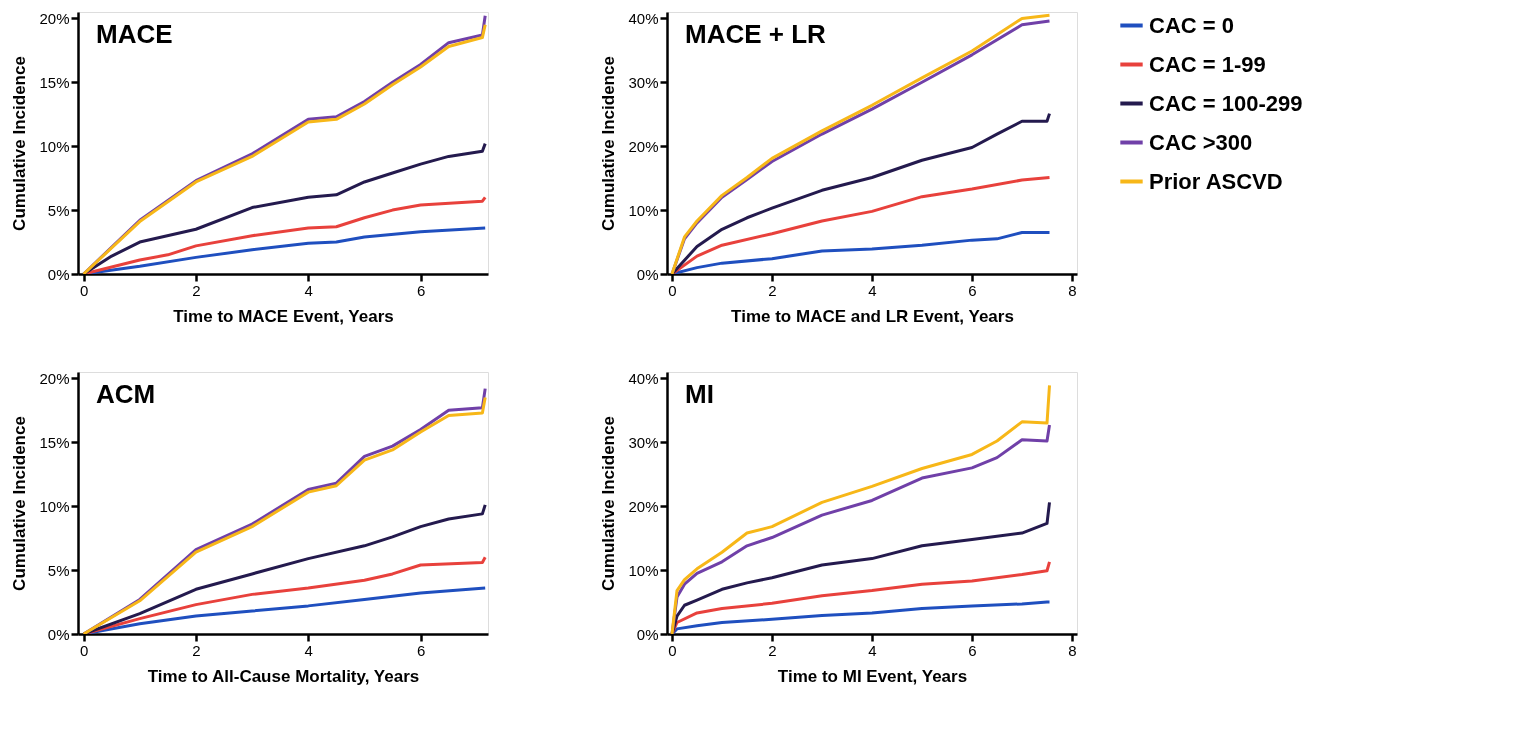  What do you see at coordinates (1216, 181) in the screenshot?
I see `legend-label: Prior ASCVD` at bounding box center [1216, 181].